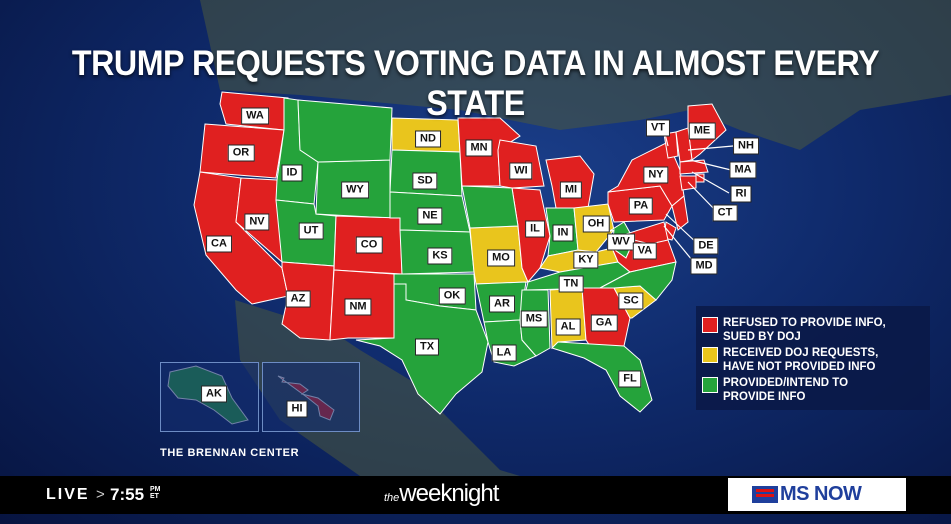 The image size is (951, 524). What do you see at coordinates (449, 493) in the screenshot?
I see `show-logo-name: weeknight` at bounding box center [449, 493].